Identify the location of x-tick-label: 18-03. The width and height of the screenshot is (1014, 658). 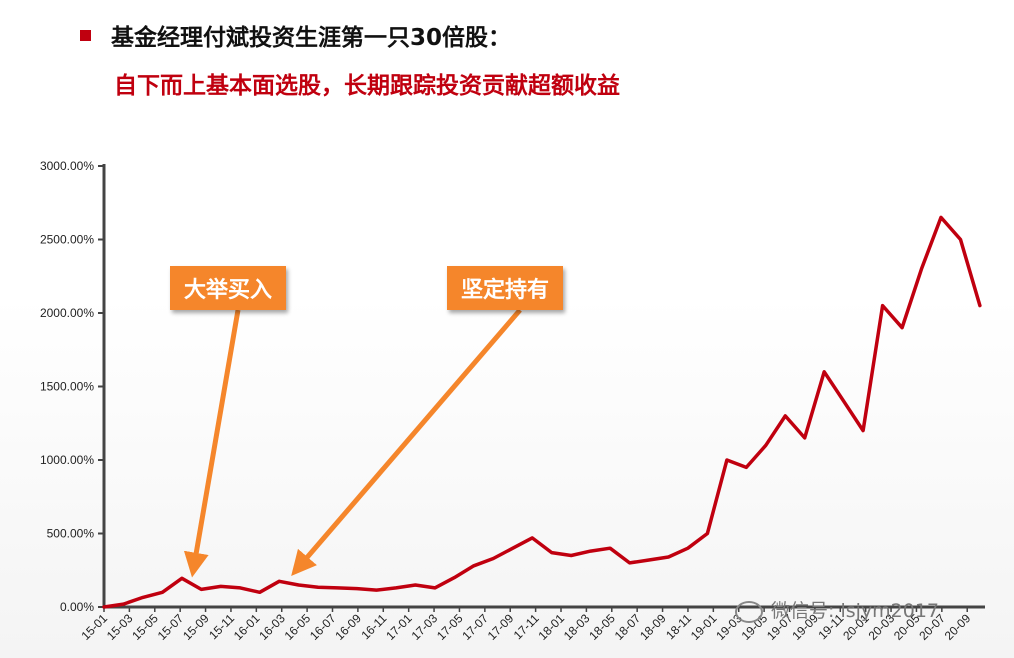
(577, 627).